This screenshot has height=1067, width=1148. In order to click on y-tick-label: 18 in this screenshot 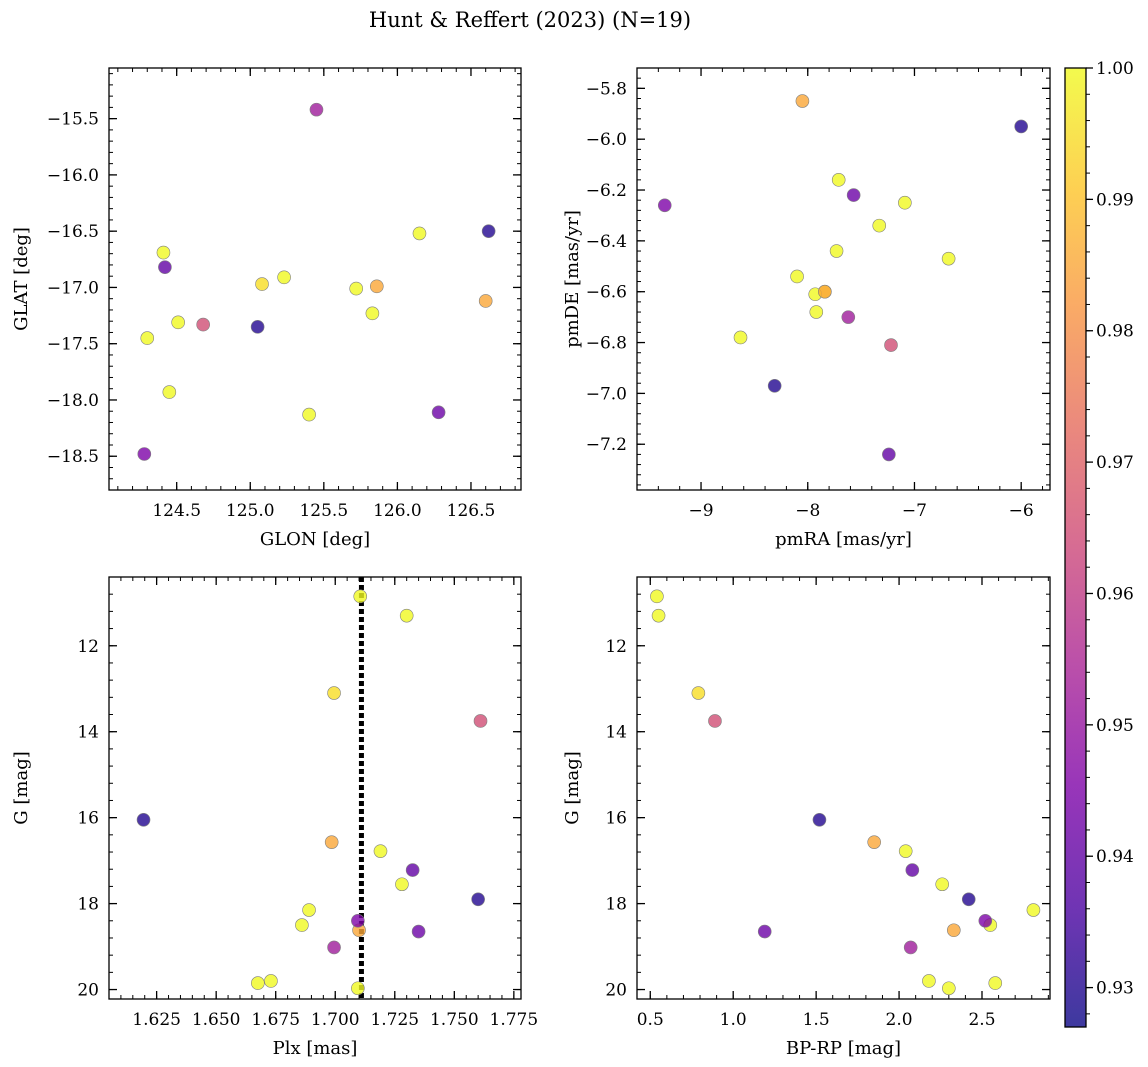, I will do `click(88, 905)`.